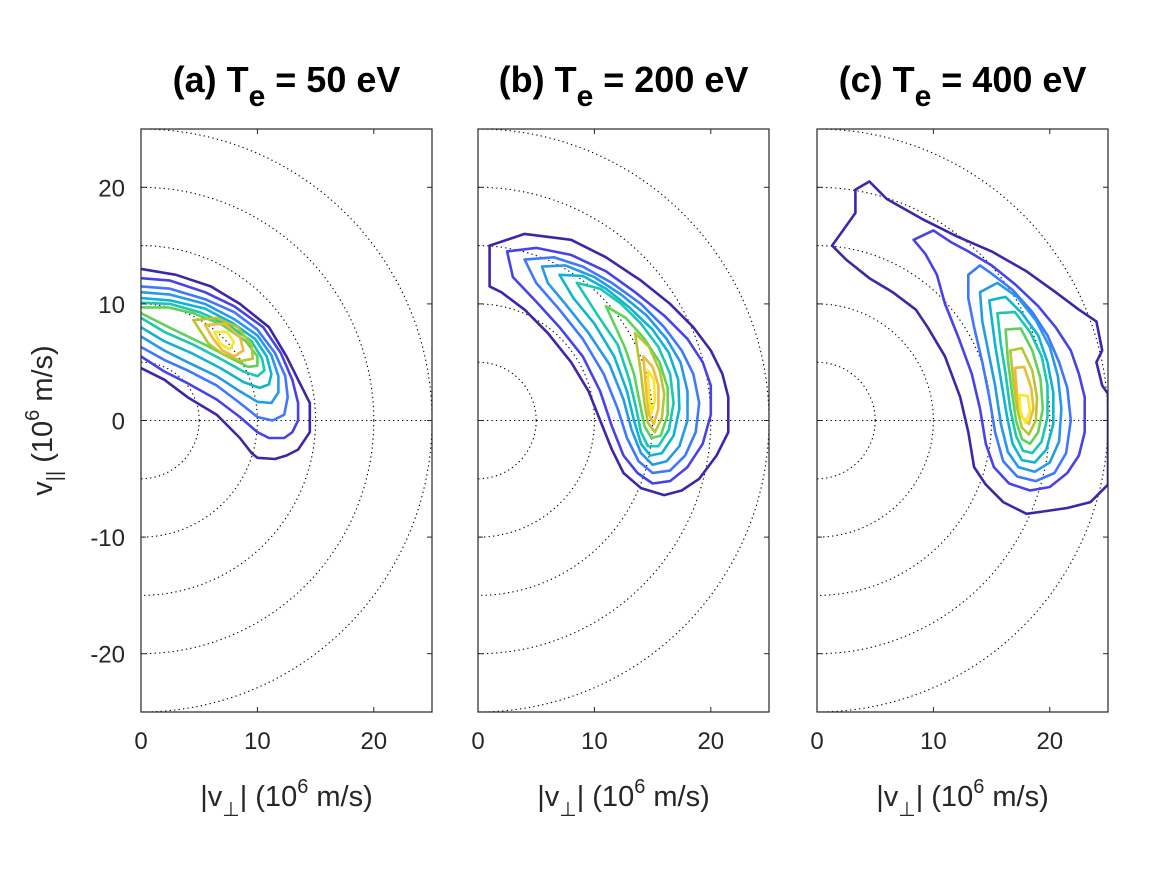 The width and height of the screenshot is (1167, 875). What do you see at coordinates (332, 79) in the screenshot?
I see `text-fragment: = 50 eV` at bounding box center [332, 79].